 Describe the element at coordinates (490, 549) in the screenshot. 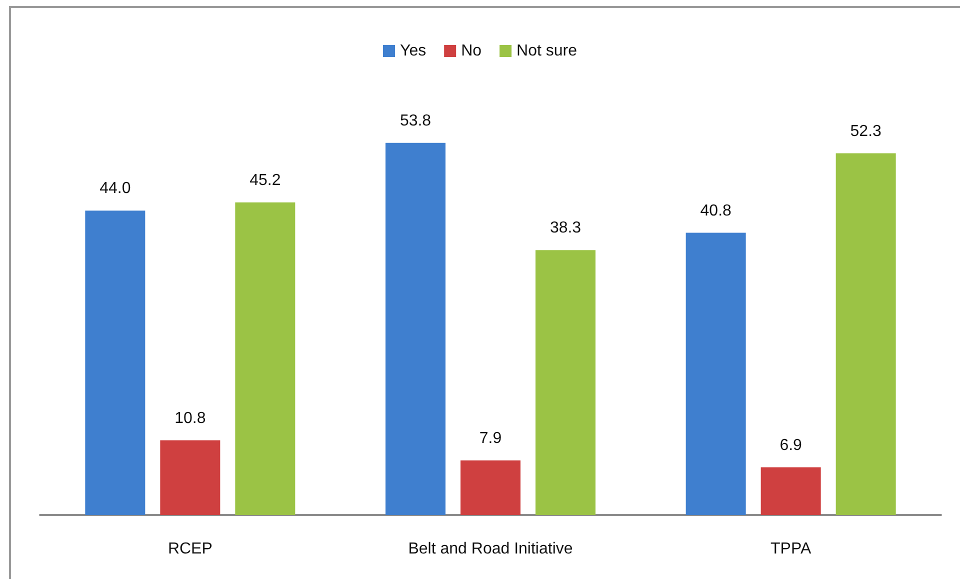

I see `x-tick-label: Belt and Road Initiative` at that location.